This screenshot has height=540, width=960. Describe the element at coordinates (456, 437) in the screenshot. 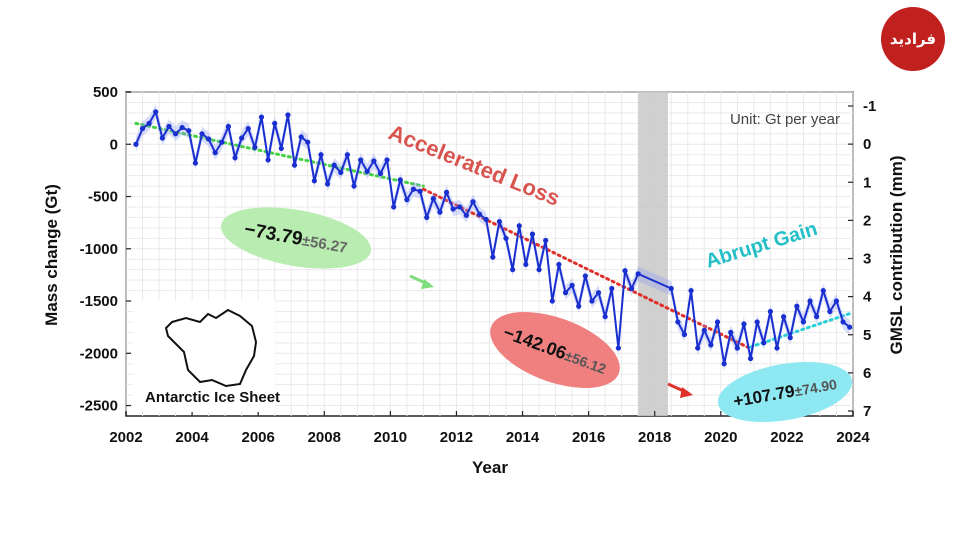

I see `x-tick-label: 2012` at that location.